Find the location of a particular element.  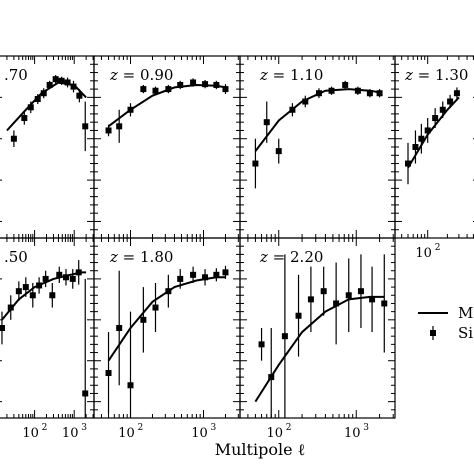

panel-3: z = 1.10 is located at coordinates (317, 147).